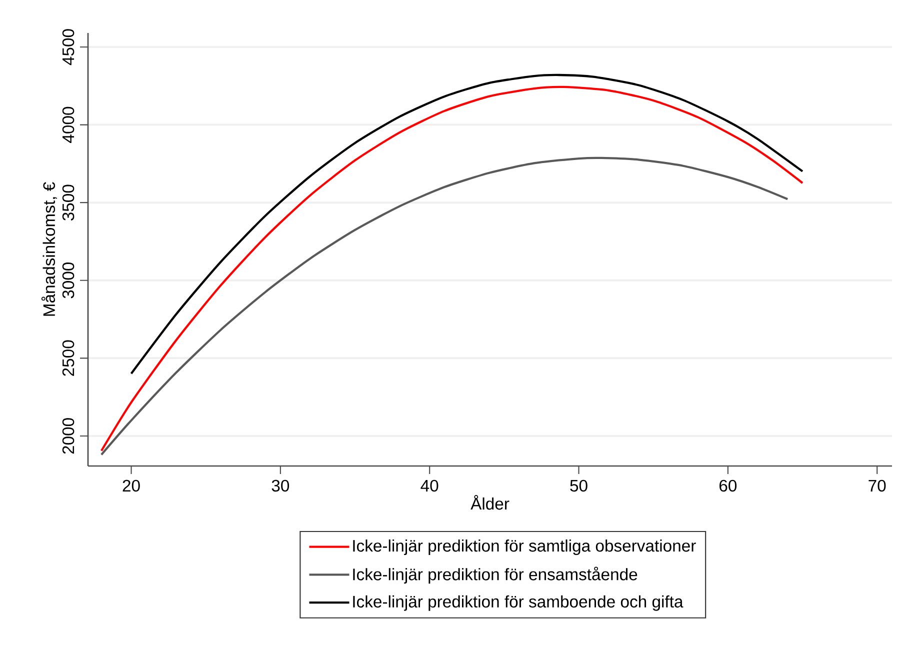 Image resolution: width=902 pixels, height=664 pixels. Describe the element at coordinates (524, 547) in the screenshot. I see `legend-label: Icke-linjär prediktion för samtliga observationer` at that location.